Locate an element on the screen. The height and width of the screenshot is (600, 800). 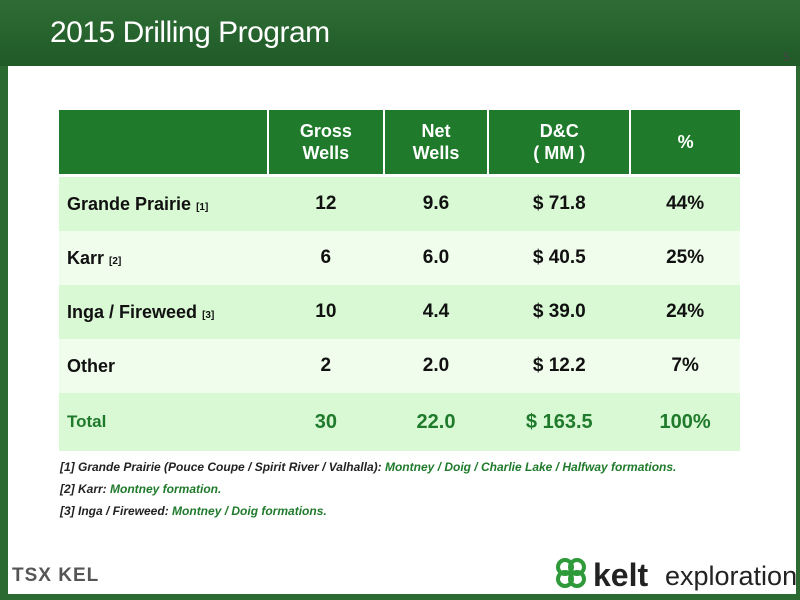
cell-pct: 44% is located at coordinates (685, 203).